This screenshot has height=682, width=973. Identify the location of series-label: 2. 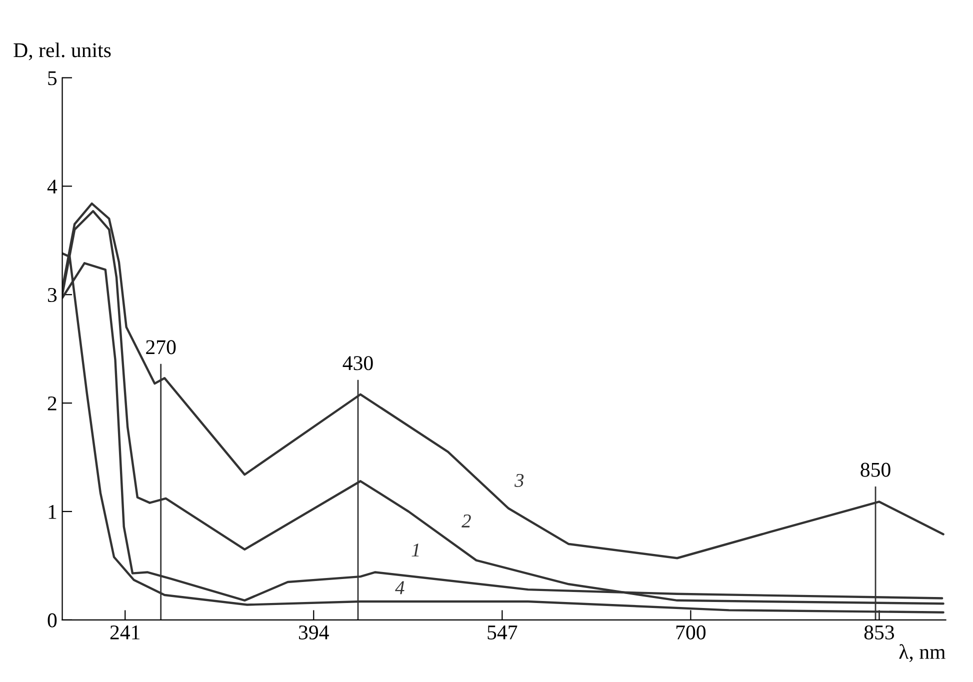
(466, 521).